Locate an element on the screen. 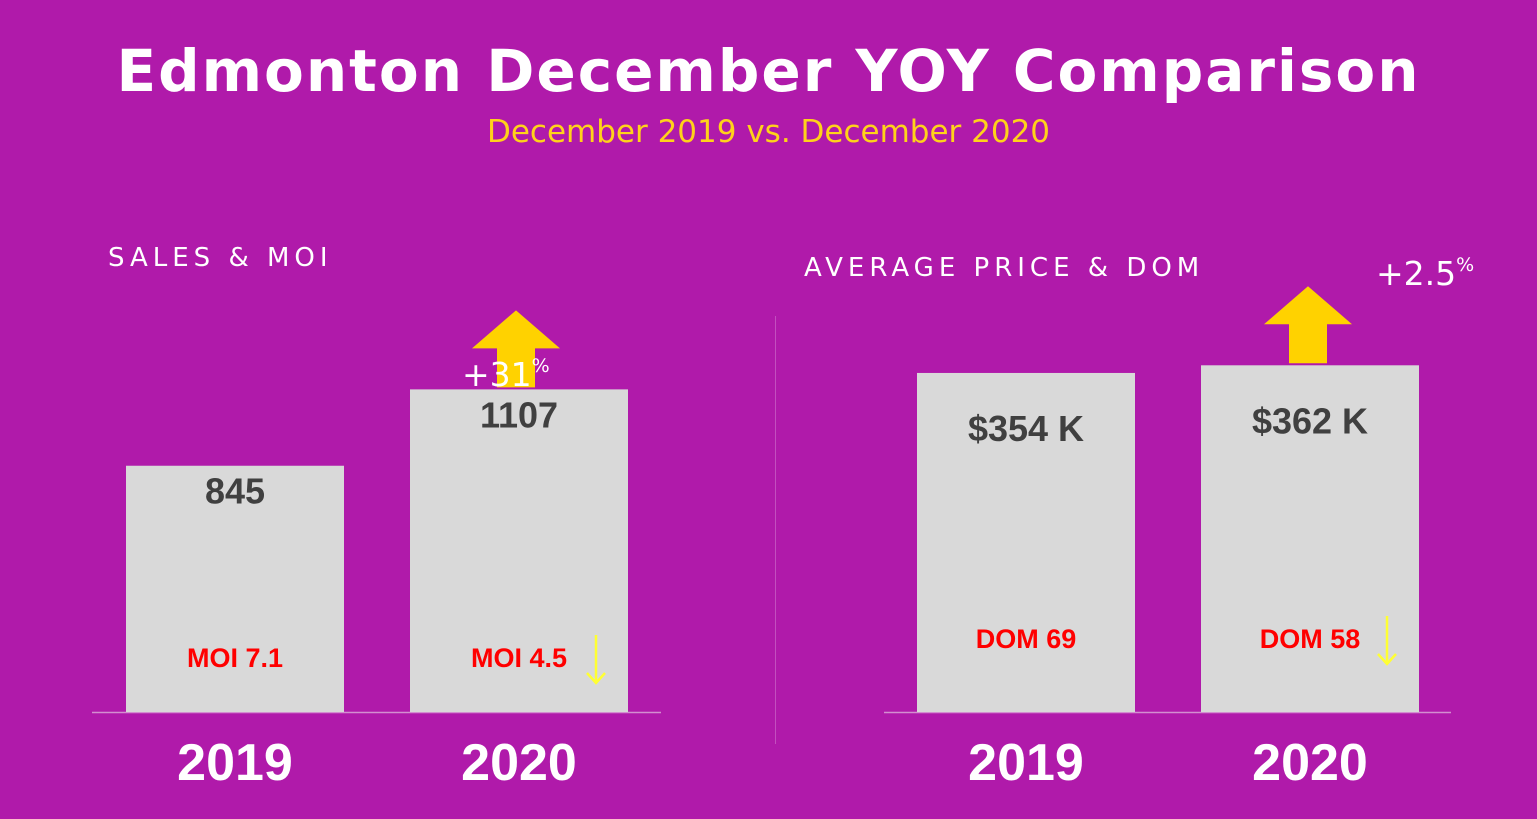 This screenshot has width=1537, height=819. bar-secondary-label: MOI 4.5 is located at coordinates (519, 658).